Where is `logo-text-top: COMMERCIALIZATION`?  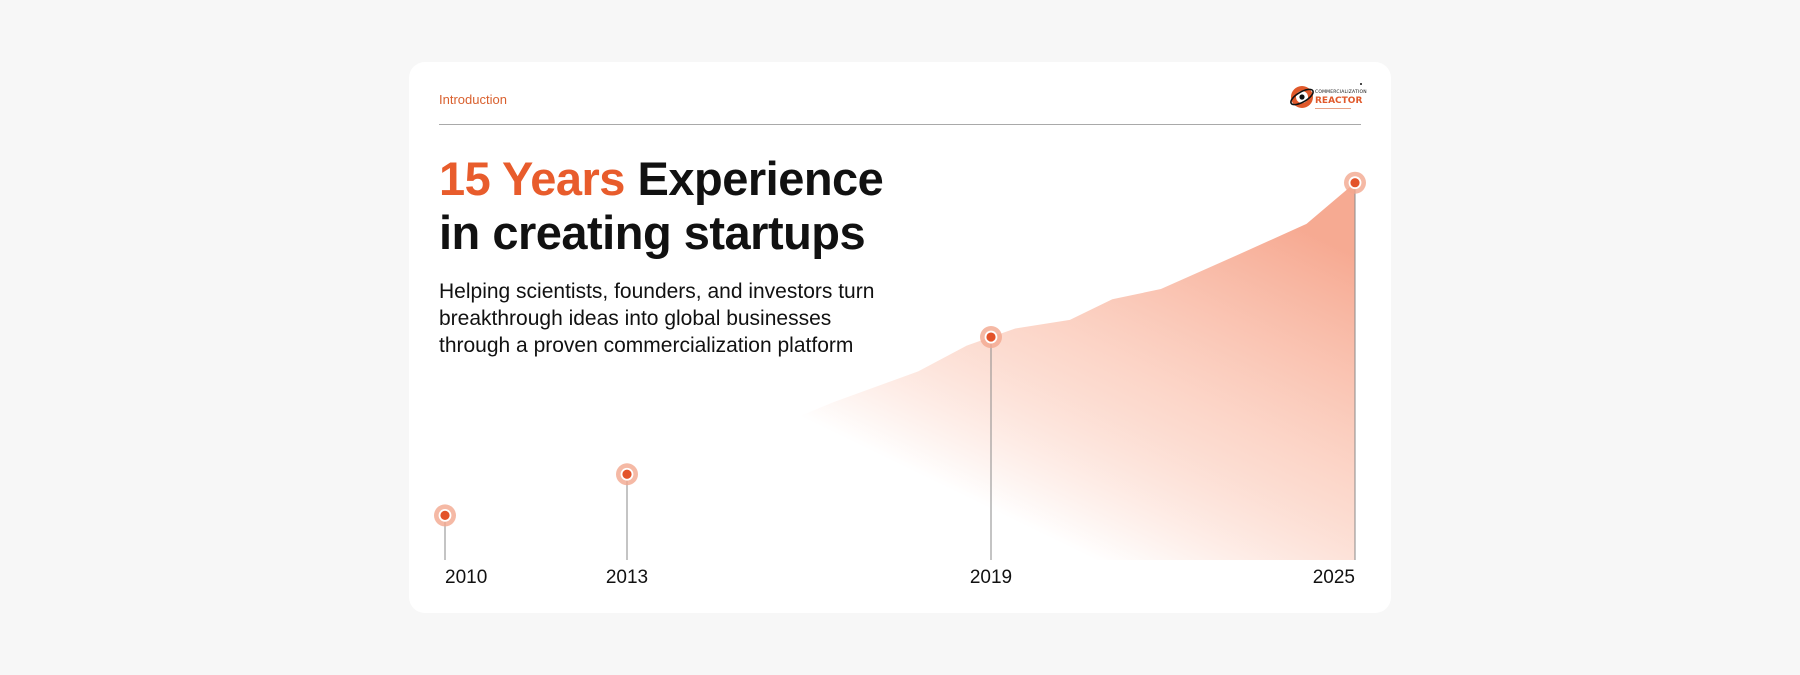 logo-text-top: COMMERCIALIZATION is located at coordinates (1341, 92).